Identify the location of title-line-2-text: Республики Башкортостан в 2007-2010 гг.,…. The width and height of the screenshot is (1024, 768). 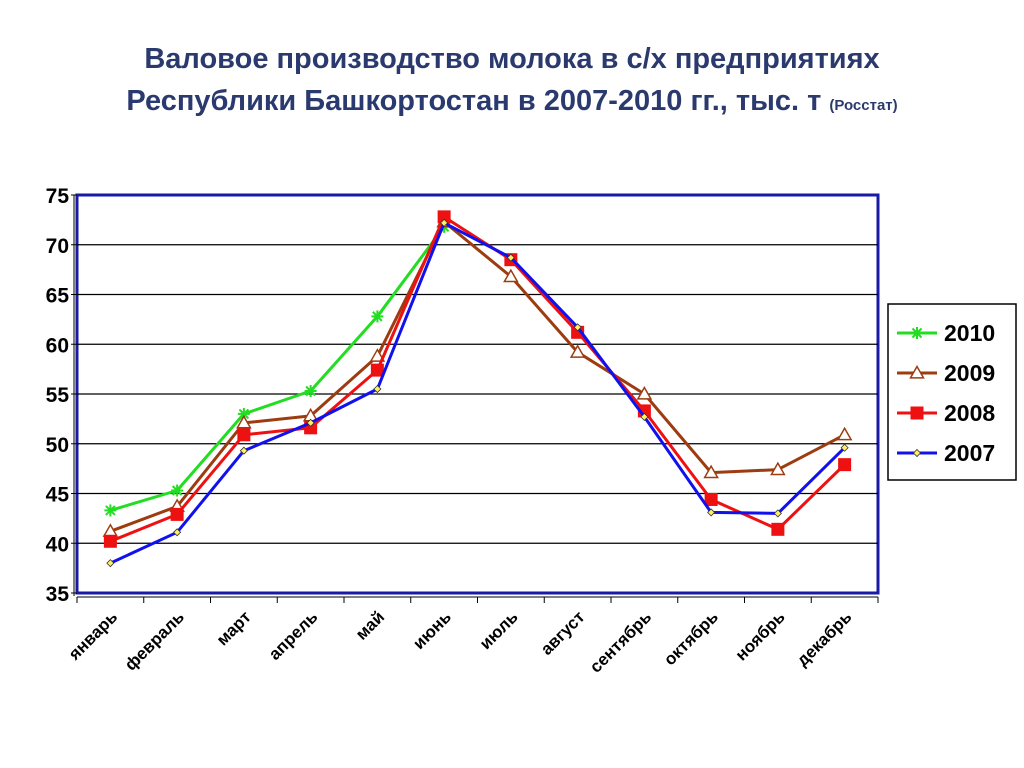
(474, 101).